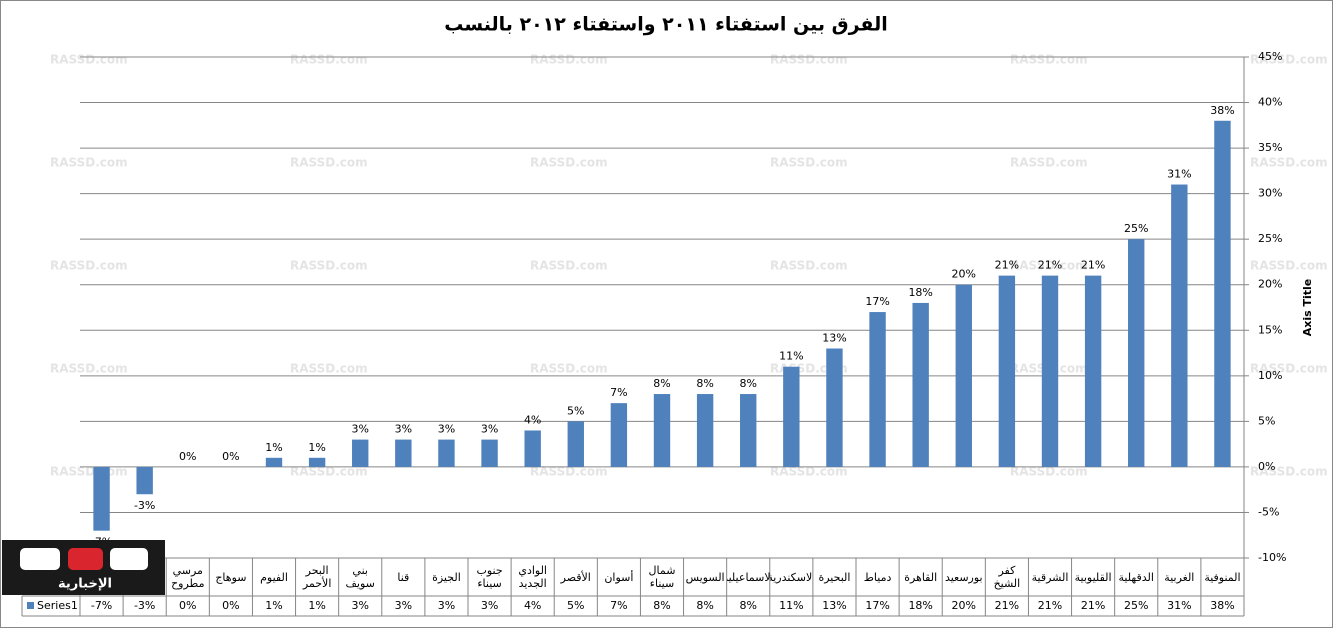 The width and height of the screenshot is (1333, 628). I want to click on category-cell: البحر الأحمر, so click(317, 577).